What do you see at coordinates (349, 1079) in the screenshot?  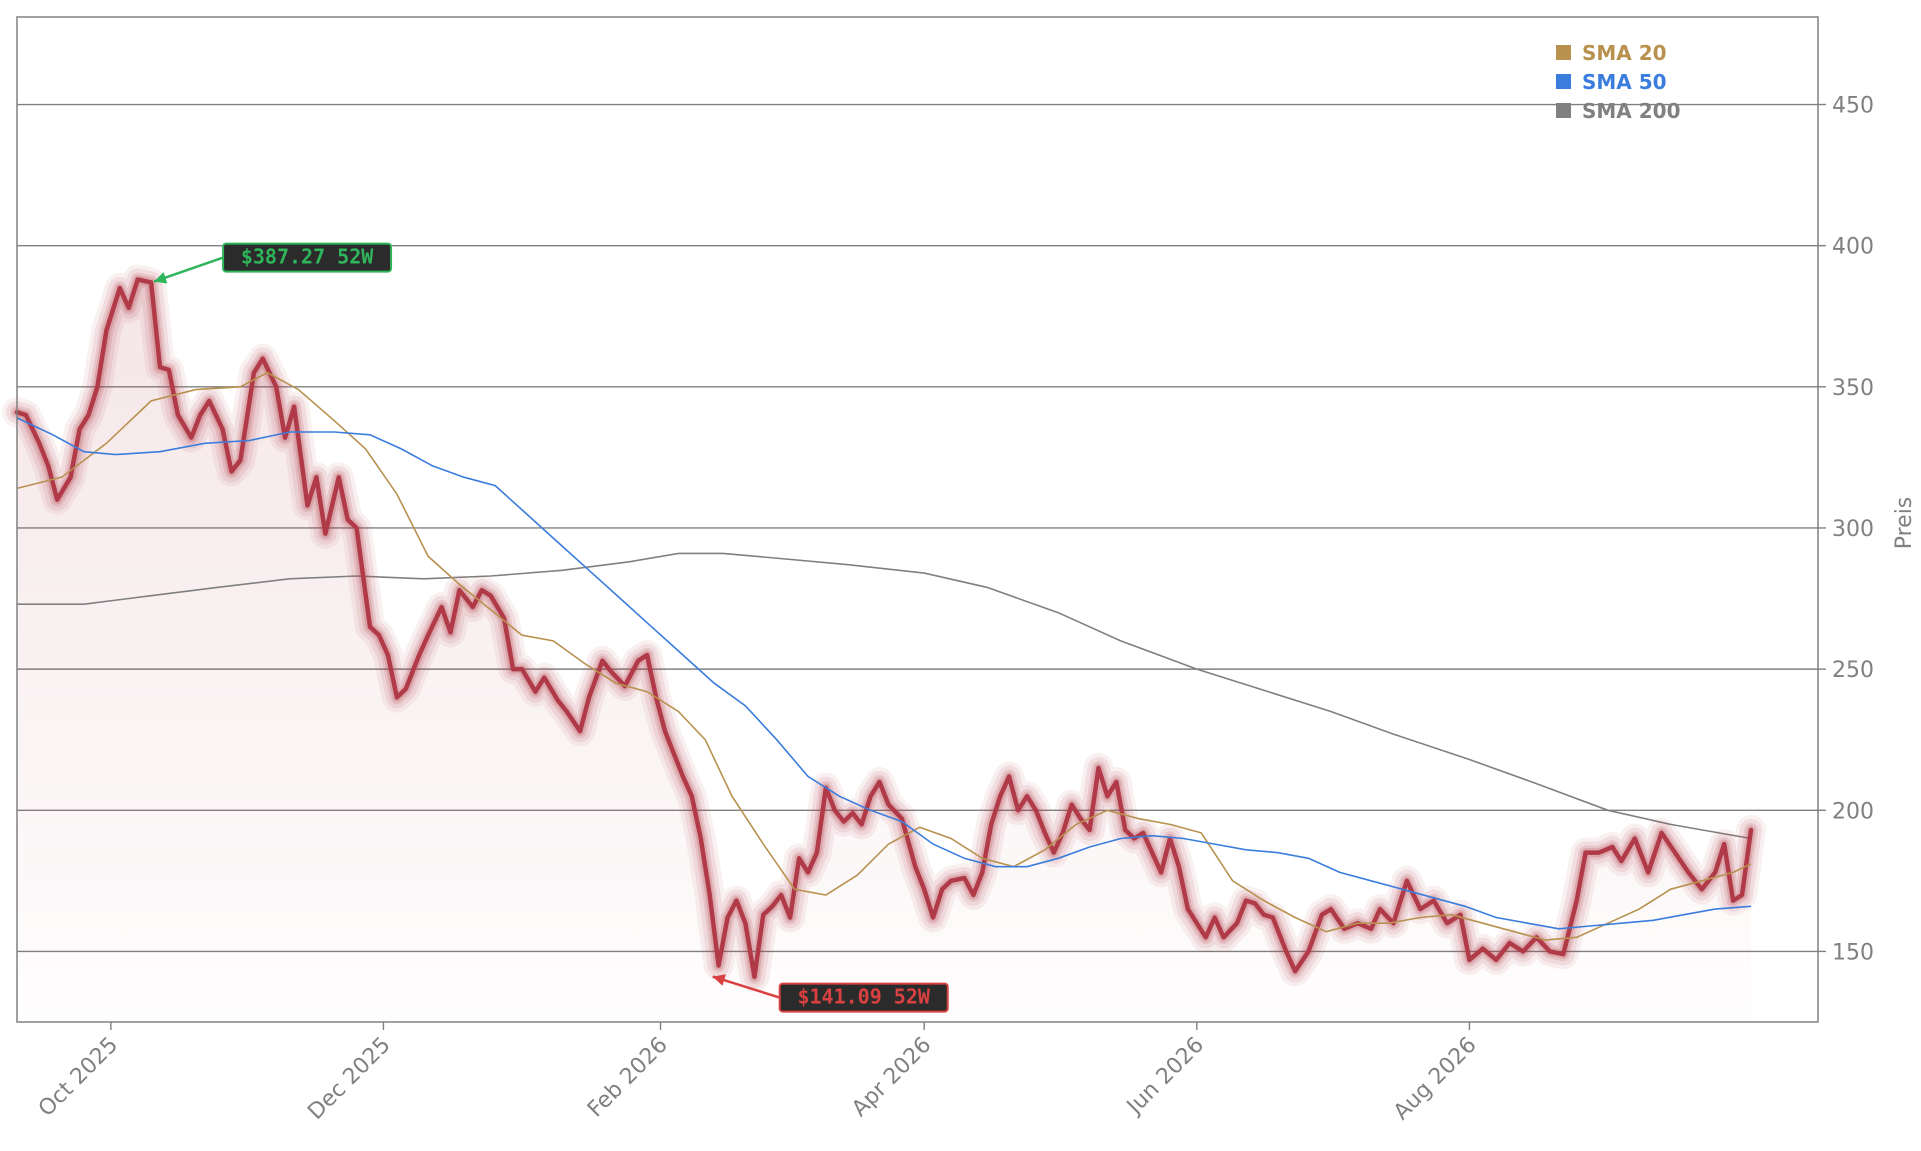 I see `x-tick-label: Dec 2025` at bounding box center [349, 1079].